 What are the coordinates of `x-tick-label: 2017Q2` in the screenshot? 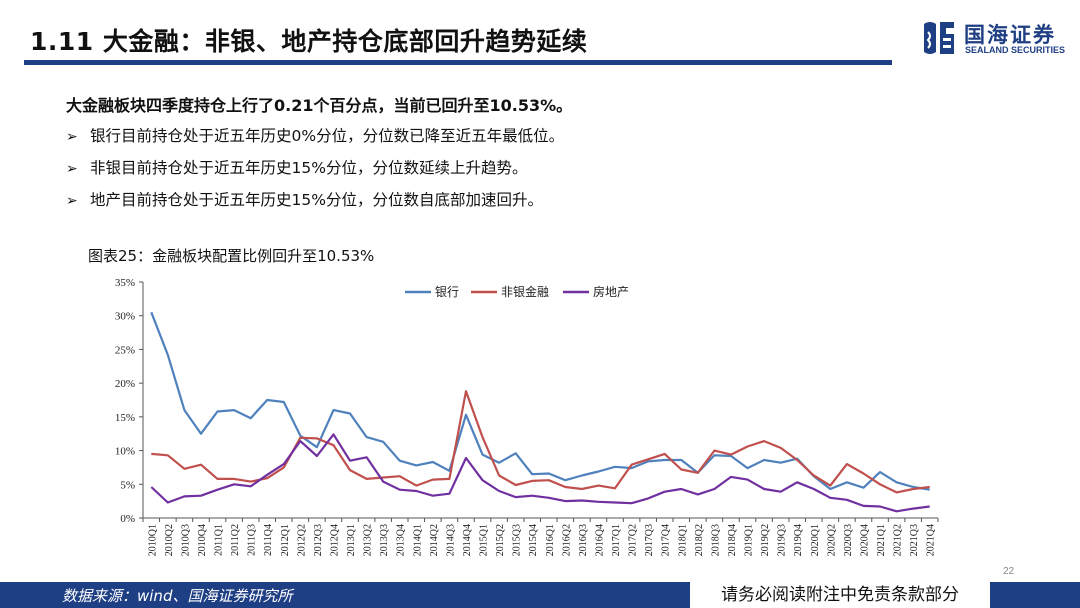 It's located at (633, 540).